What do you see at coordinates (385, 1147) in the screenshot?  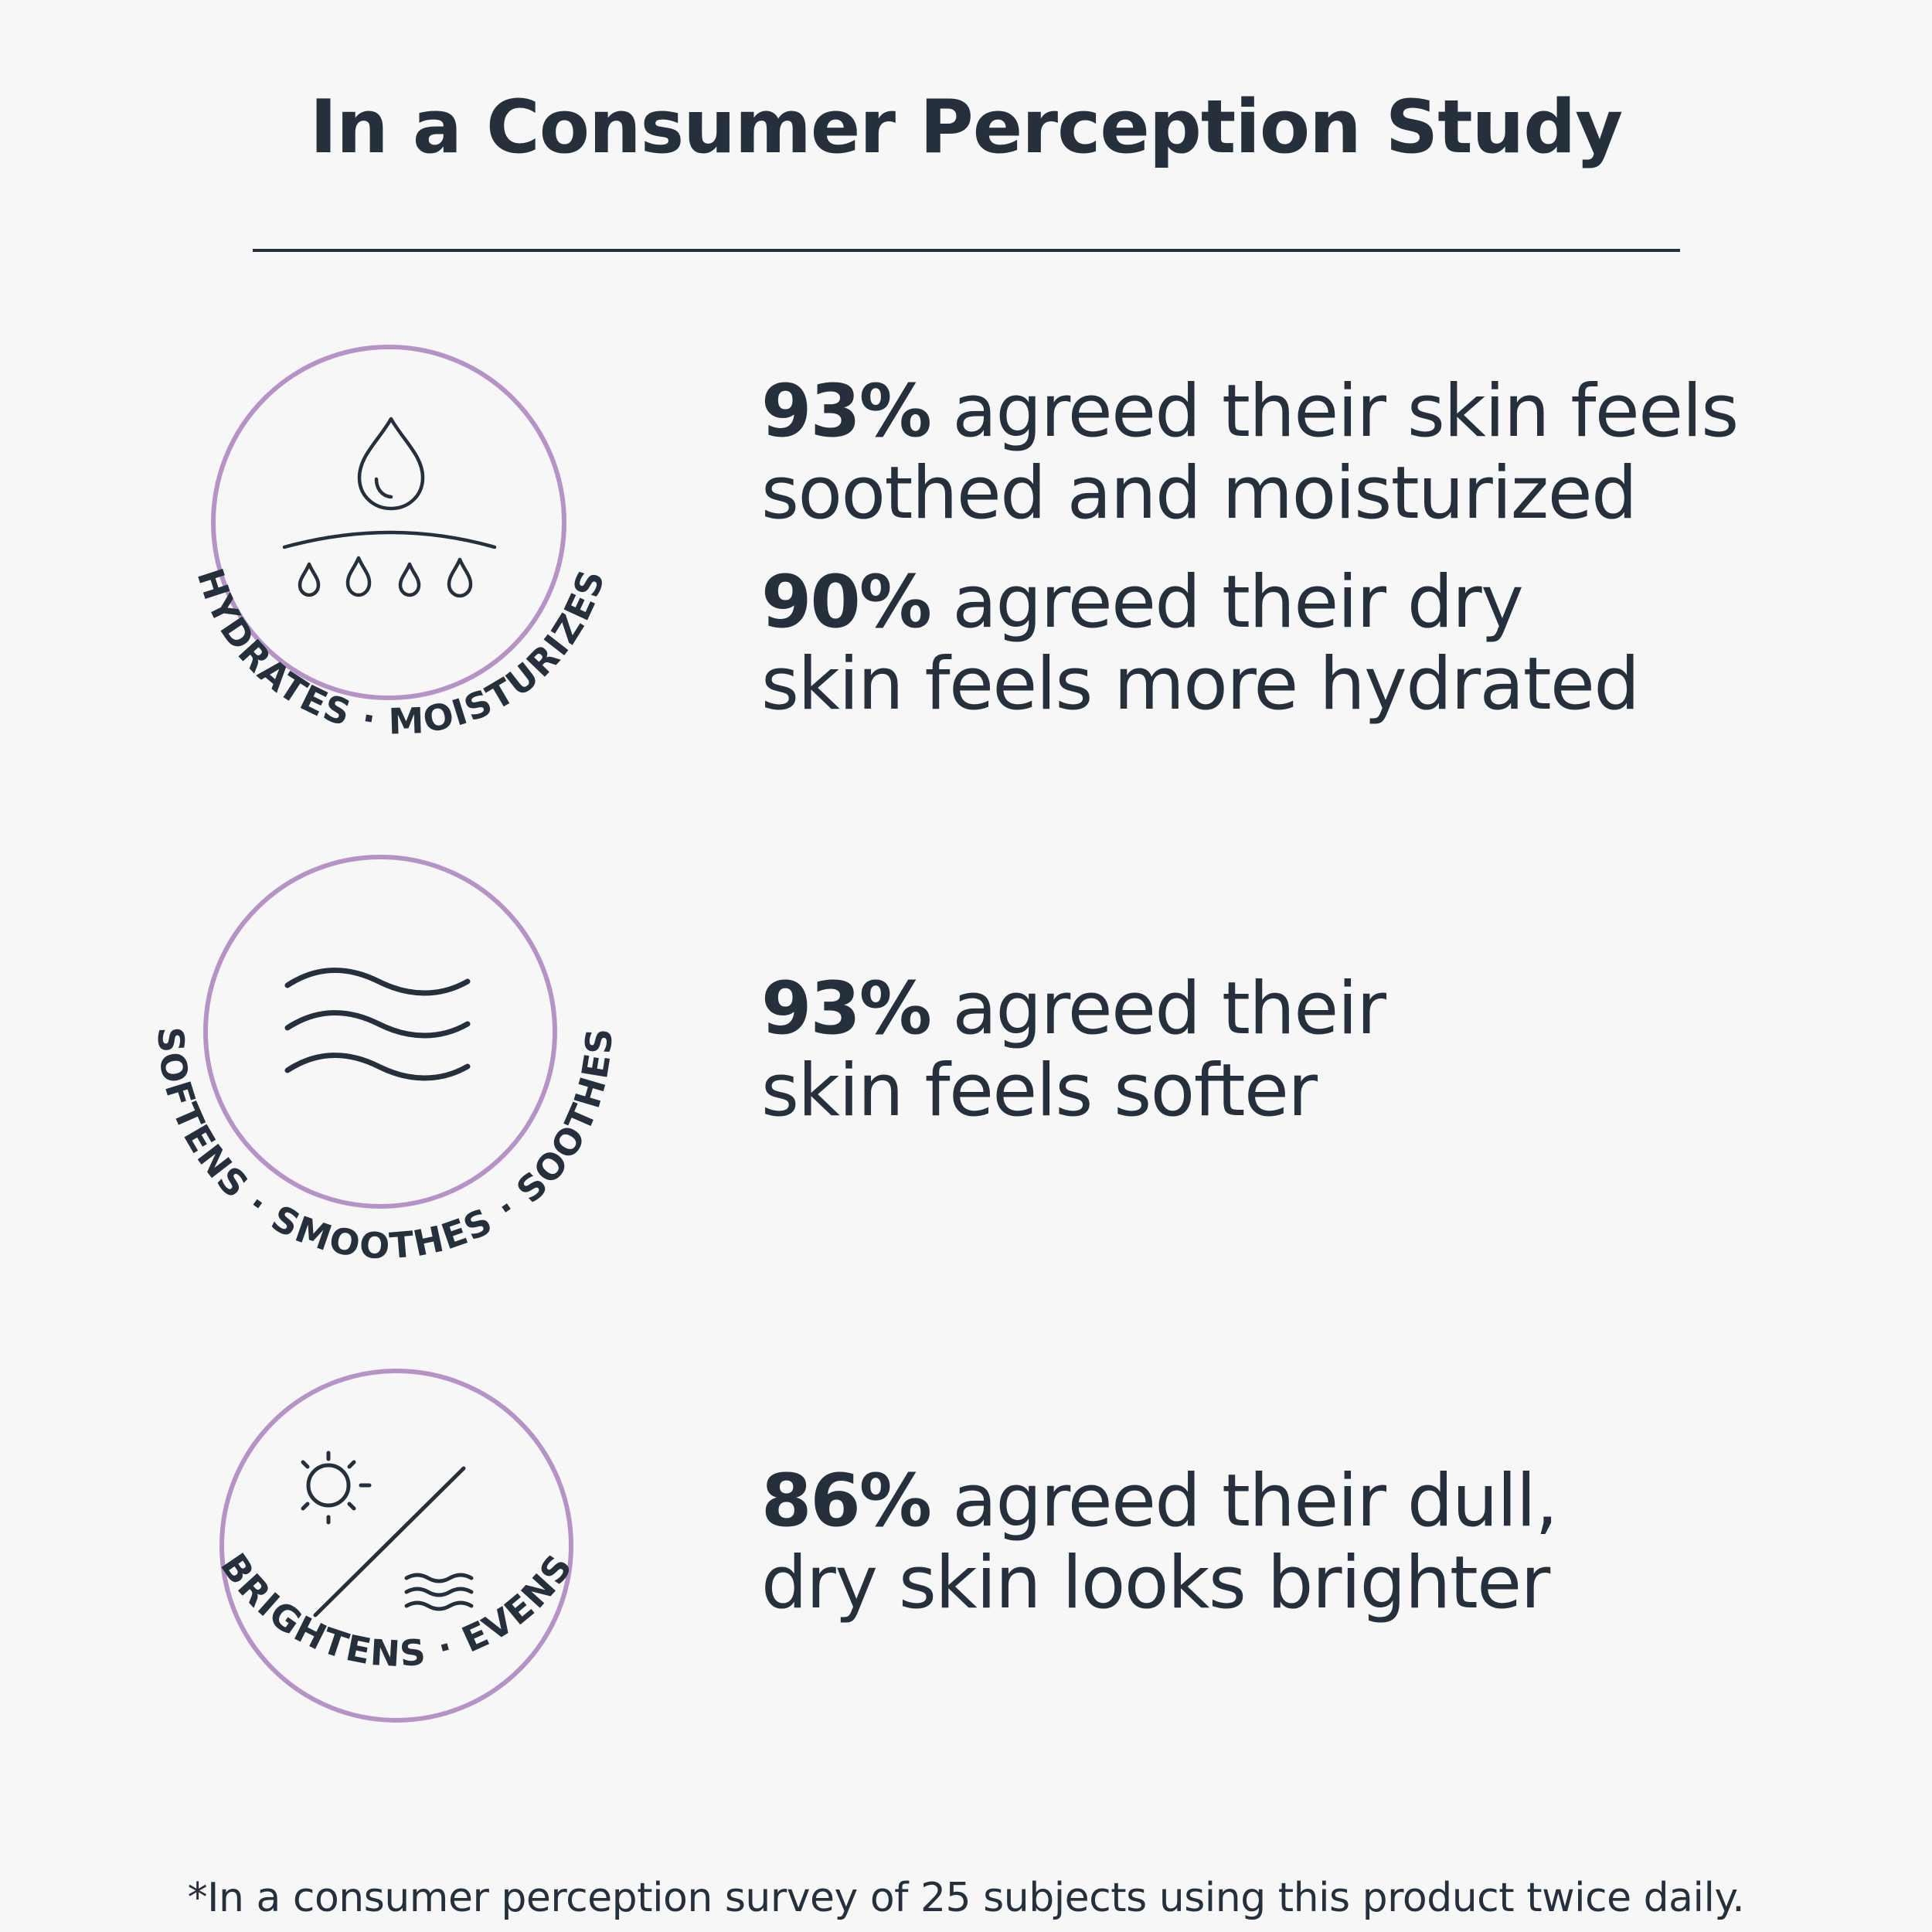 I see `badge-label: SOFTENS · SMOOTHES · SOOTHES` at bounding box center [385, 1147].